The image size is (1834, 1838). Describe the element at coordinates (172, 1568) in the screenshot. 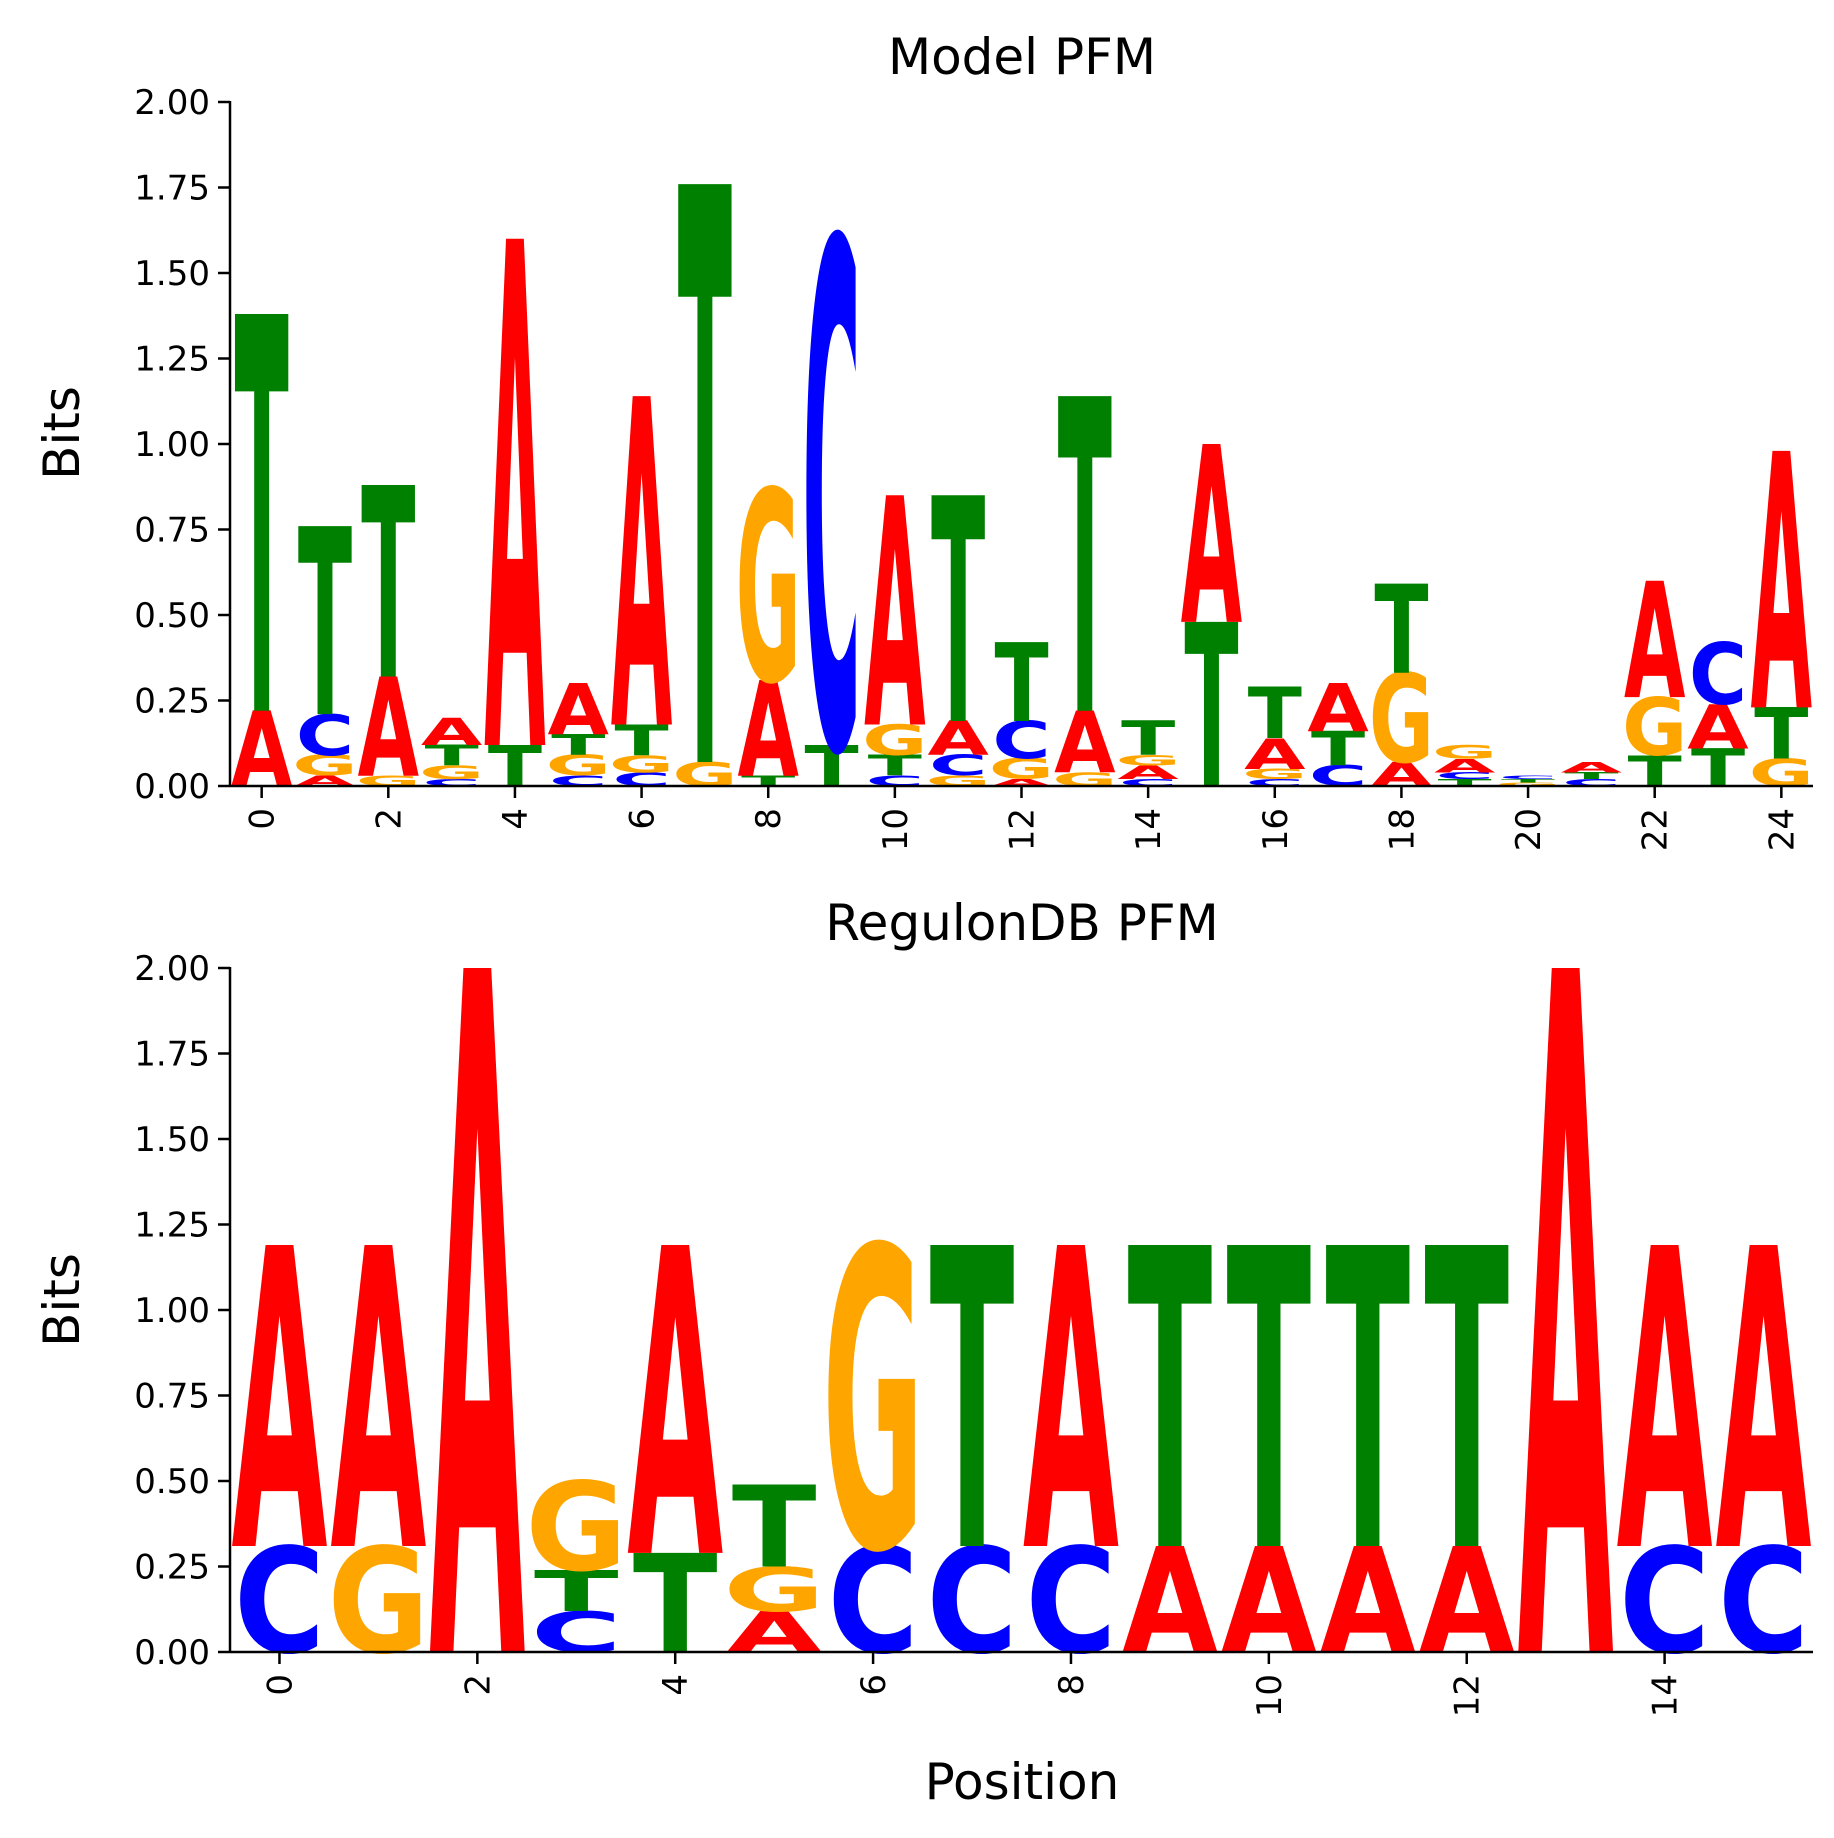

I see `y-tick-label: 0.25` at that location.